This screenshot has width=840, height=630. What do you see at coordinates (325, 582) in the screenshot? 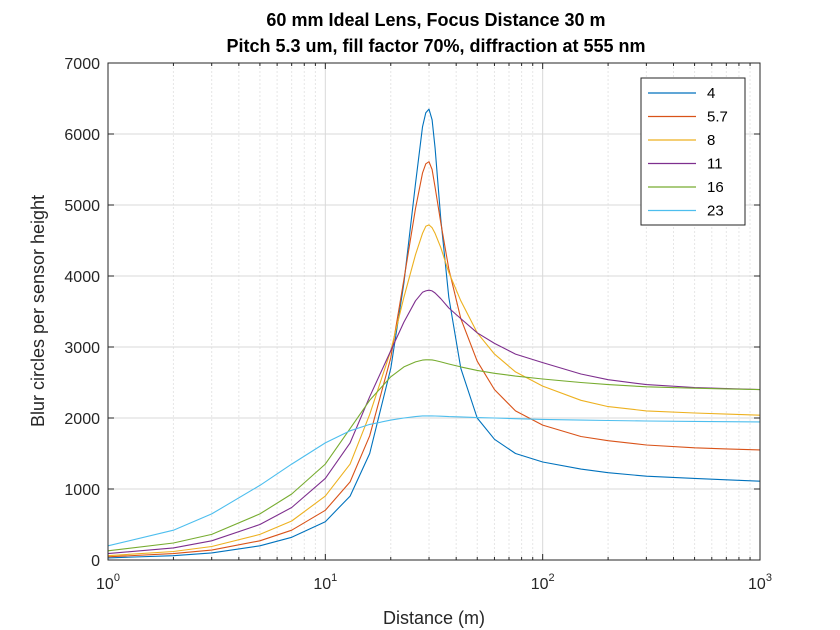
I see `x-tick-label: 10¹` at bounding box center [325, 582].